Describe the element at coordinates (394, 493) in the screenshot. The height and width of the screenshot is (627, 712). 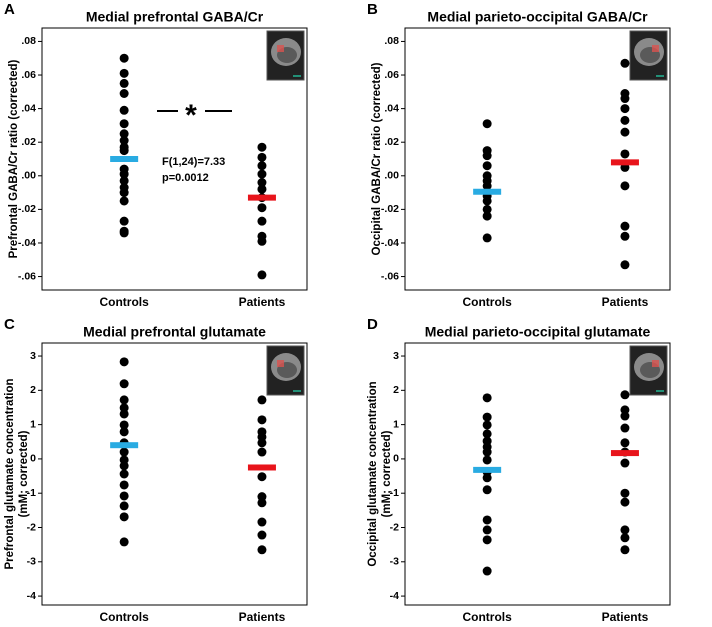
I see `y-tick-label: -1` at that location.